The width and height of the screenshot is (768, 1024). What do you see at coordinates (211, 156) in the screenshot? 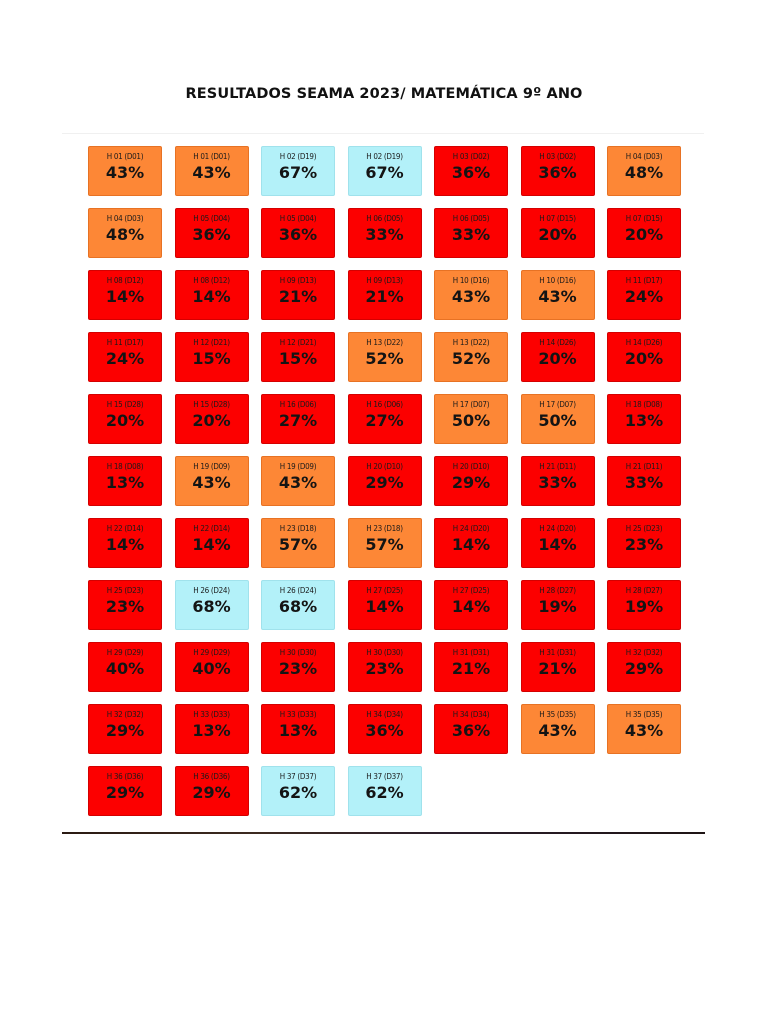
I see `skill-code: H 01 (D01)` at bounding box center [211, 156].